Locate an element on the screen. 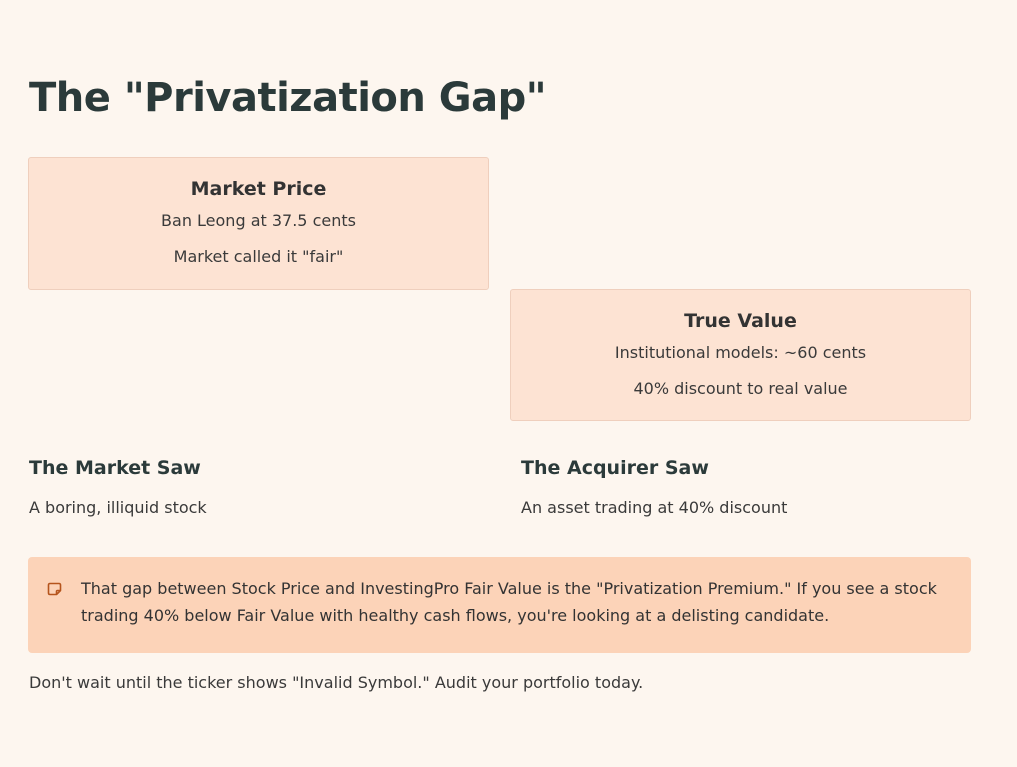 This screenshot has width=1017, height=767. true-value-line-2: 40% discount to real value is located at coordinates (740, 388).